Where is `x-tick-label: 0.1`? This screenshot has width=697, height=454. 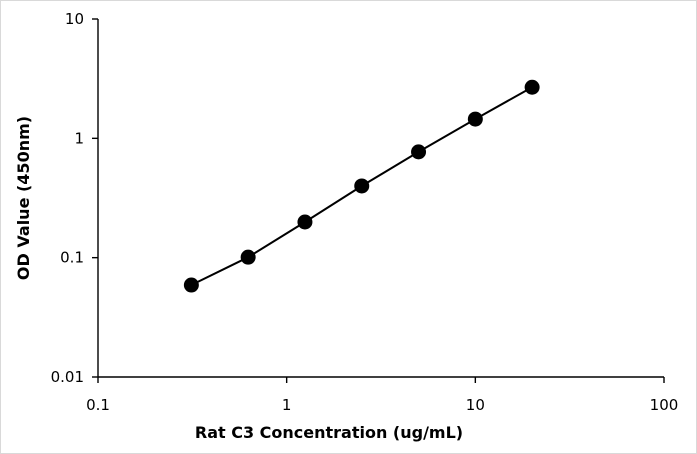 x-tick-label: 0.1 is located at coordinates (98, 405).